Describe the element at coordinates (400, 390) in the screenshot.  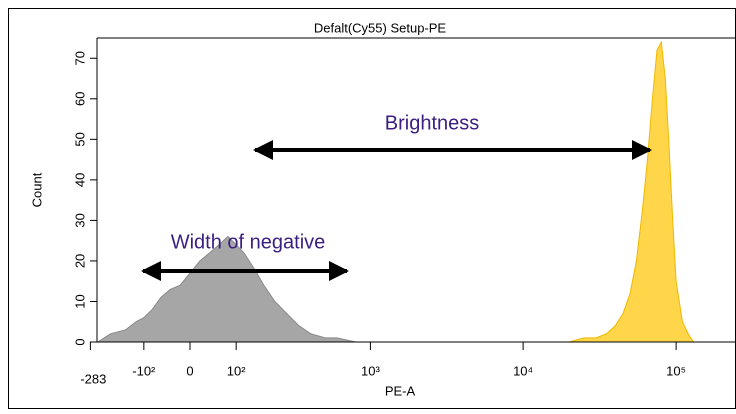
I see `x-axis-label: PE-A` at that location.